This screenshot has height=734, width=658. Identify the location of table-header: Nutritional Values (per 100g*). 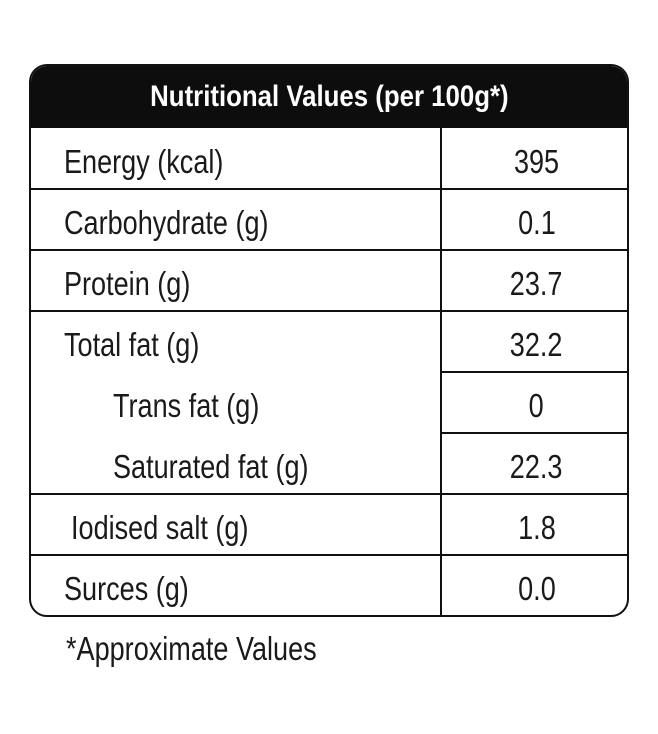
(329, 97).